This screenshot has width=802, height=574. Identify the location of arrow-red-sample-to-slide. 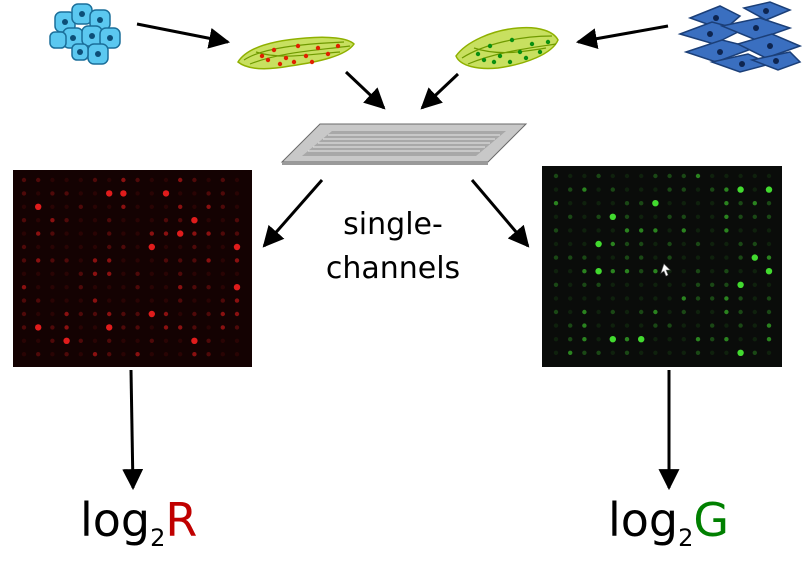
(365, 90).